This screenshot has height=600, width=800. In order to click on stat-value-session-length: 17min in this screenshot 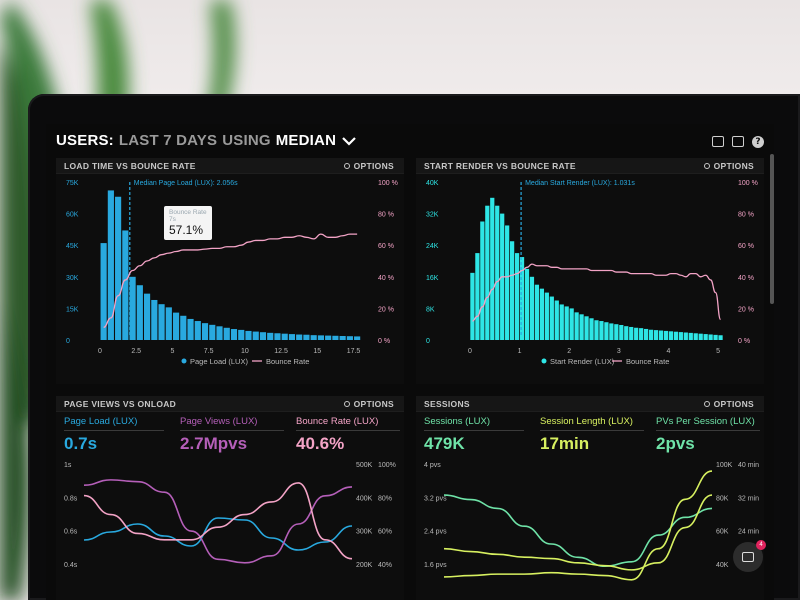, I will do `click(565, 443)`.